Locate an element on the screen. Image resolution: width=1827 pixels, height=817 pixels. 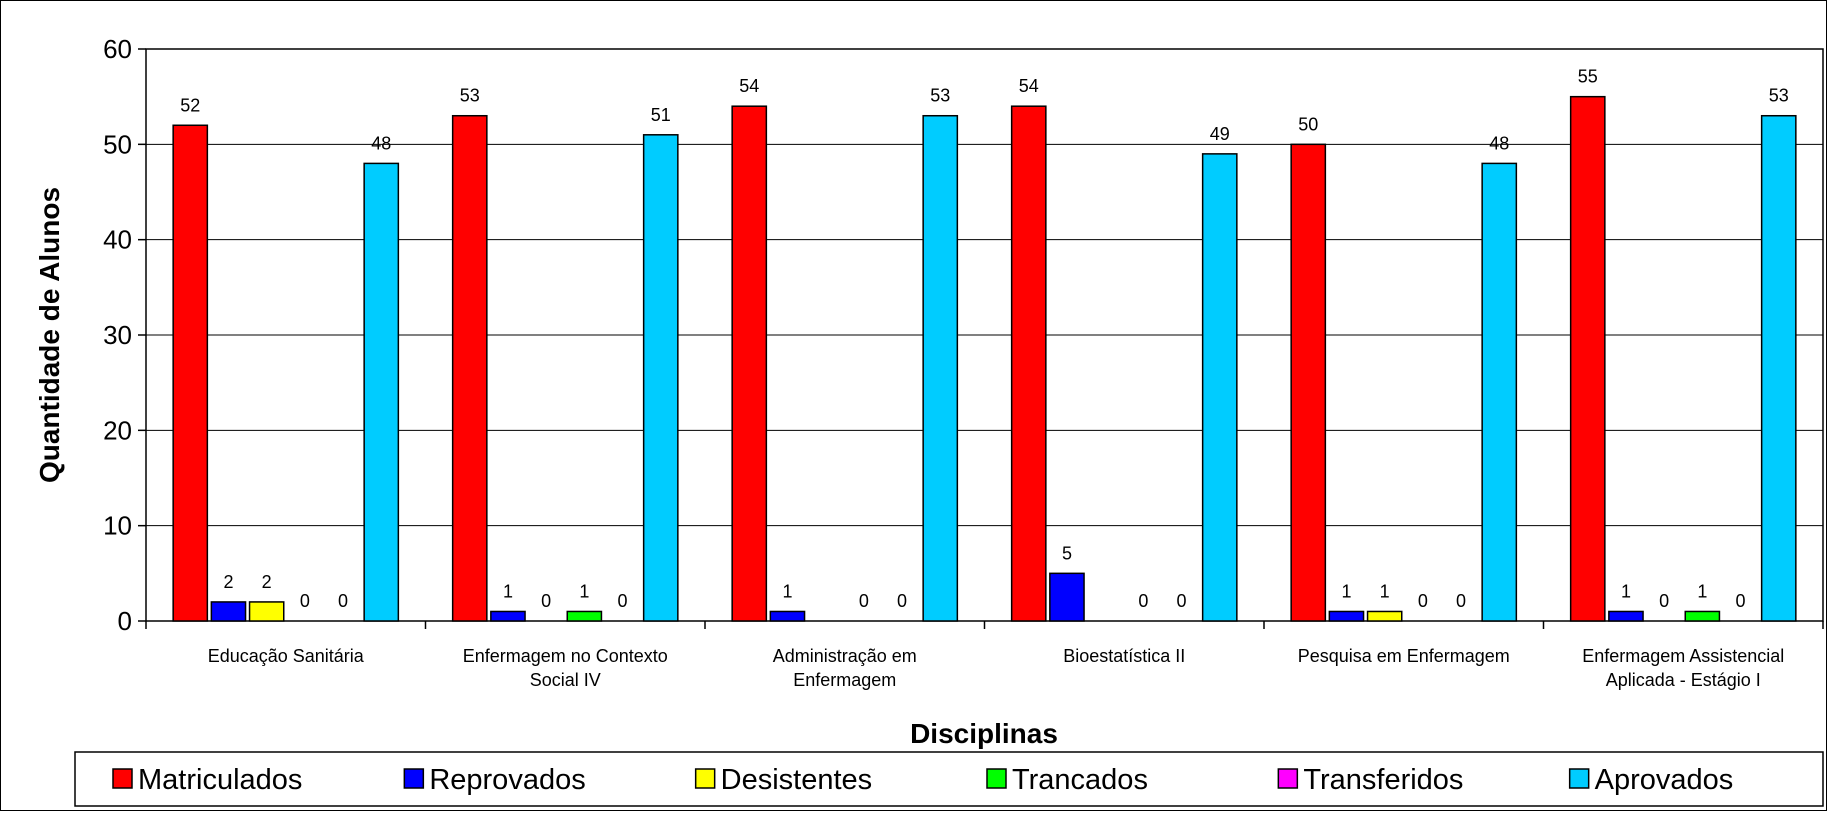
x-category-label: Educação Sanitária is located at coordinates (286, 656).